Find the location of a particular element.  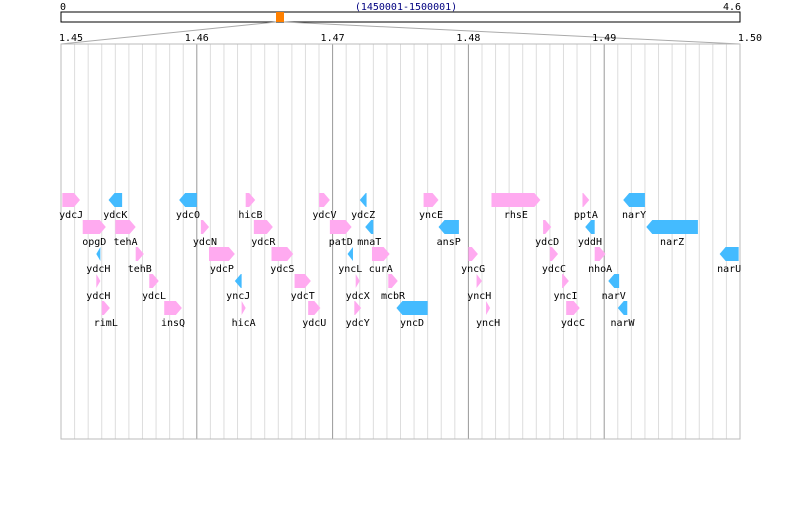

gene-ydcY: ydcY is located at coordinates (358, 315).